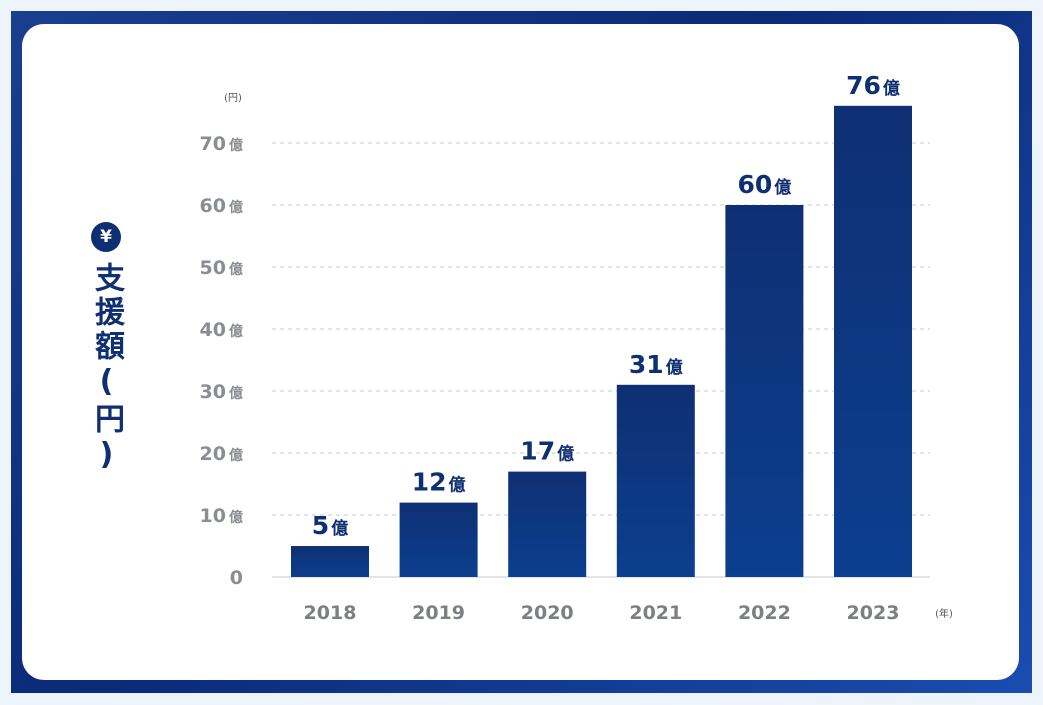 The height and width of the screenshot is (705, 1043). Describe the element at coordinates (873, 613) in the screenshot. I see `x-tick-label: 2023` at that location.